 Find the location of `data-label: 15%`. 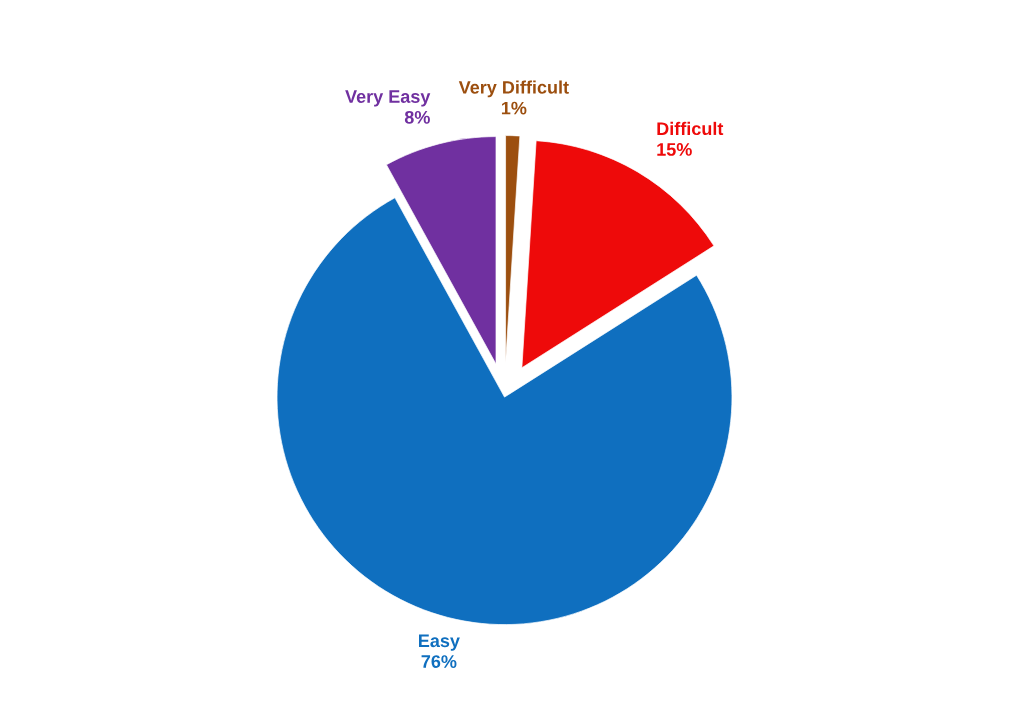

data-label: 15% is located at coordinates (674, 149).